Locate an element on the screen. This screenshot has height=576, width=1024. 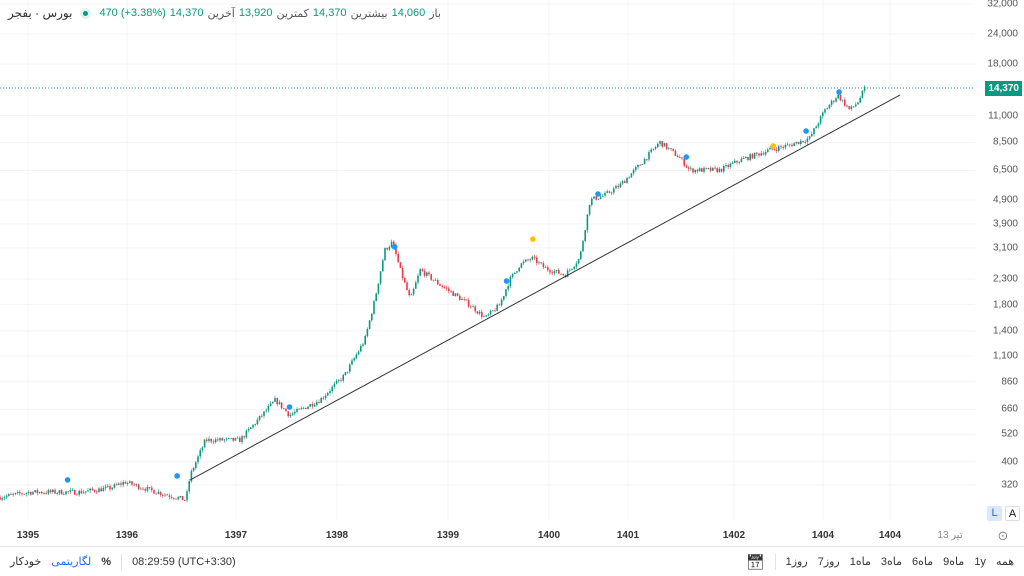
range-9m: 9ماه is located at coordinates (954, 562).